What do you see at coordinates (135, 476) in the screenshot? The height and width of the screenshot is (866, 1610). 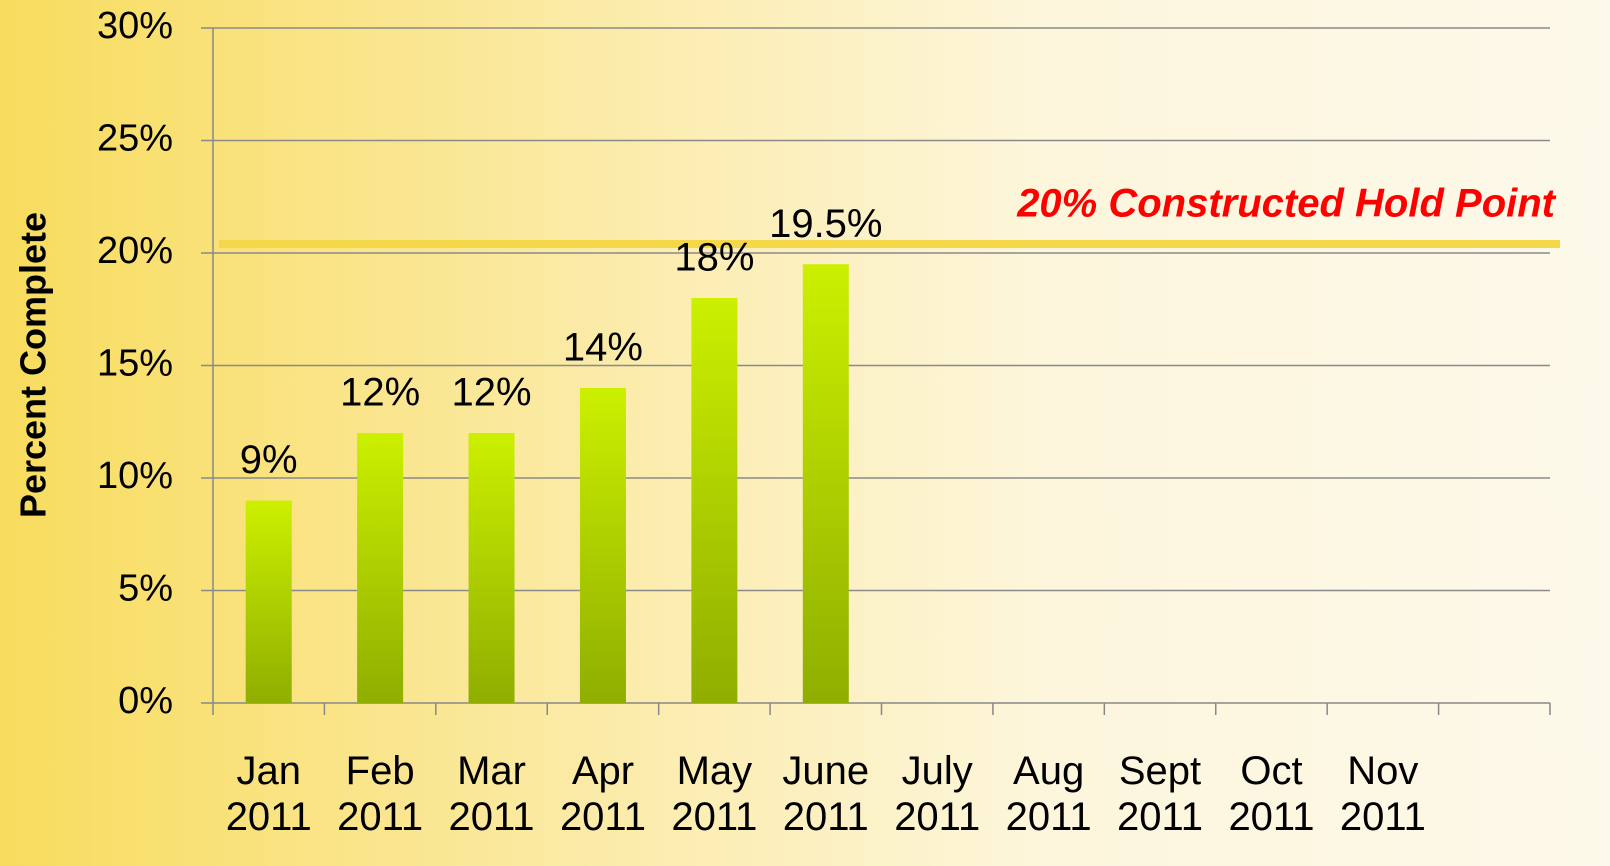 I see `y-tick-label: 10%` at bounding box center [135, 476].